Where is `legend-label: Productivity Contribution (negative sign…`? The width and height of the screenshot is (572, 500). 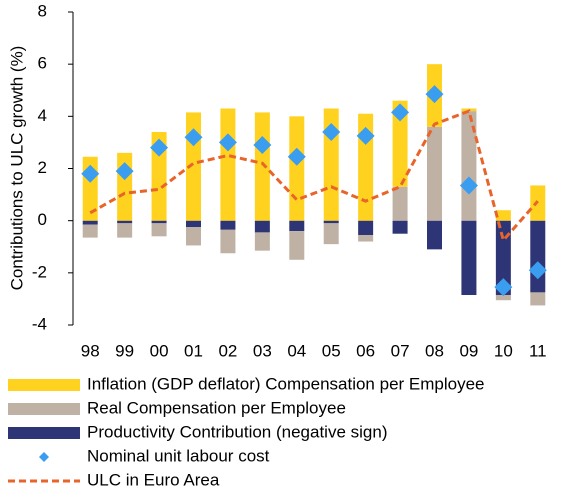 legend-label: Productivity Contribution (negative sign… is located at coordinates (237, 431).